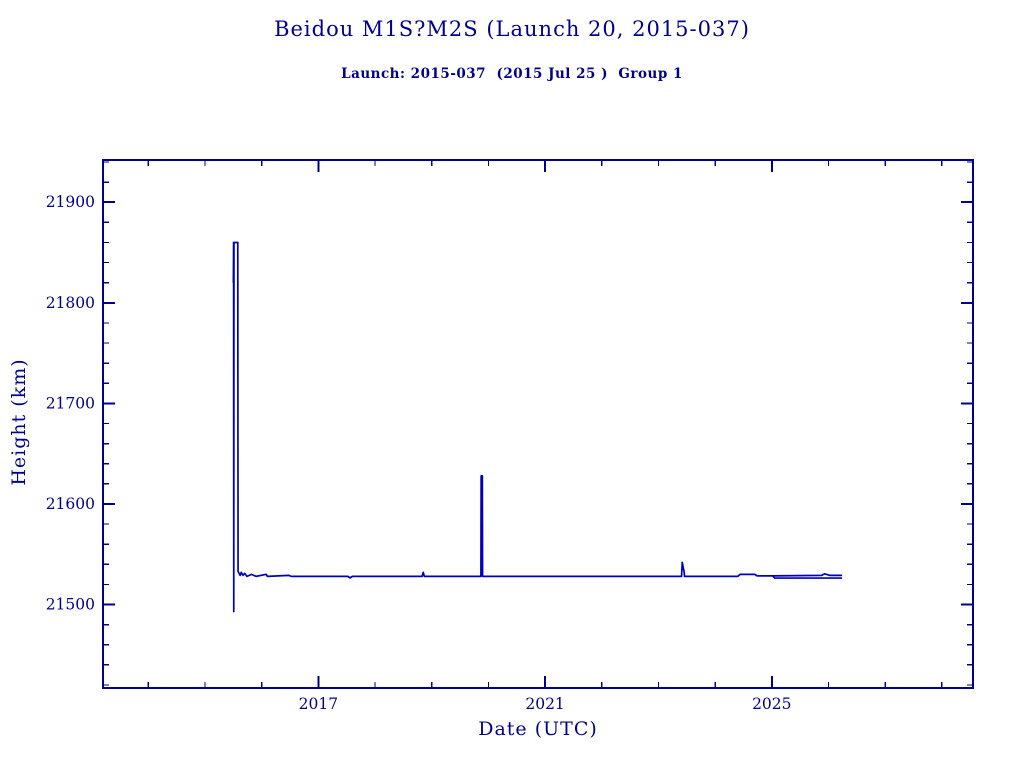  What do you see at coordinates (19, 422) in the screenshot?
I see `y-axis-title: Height (km)` at bounding box center [19, 422].